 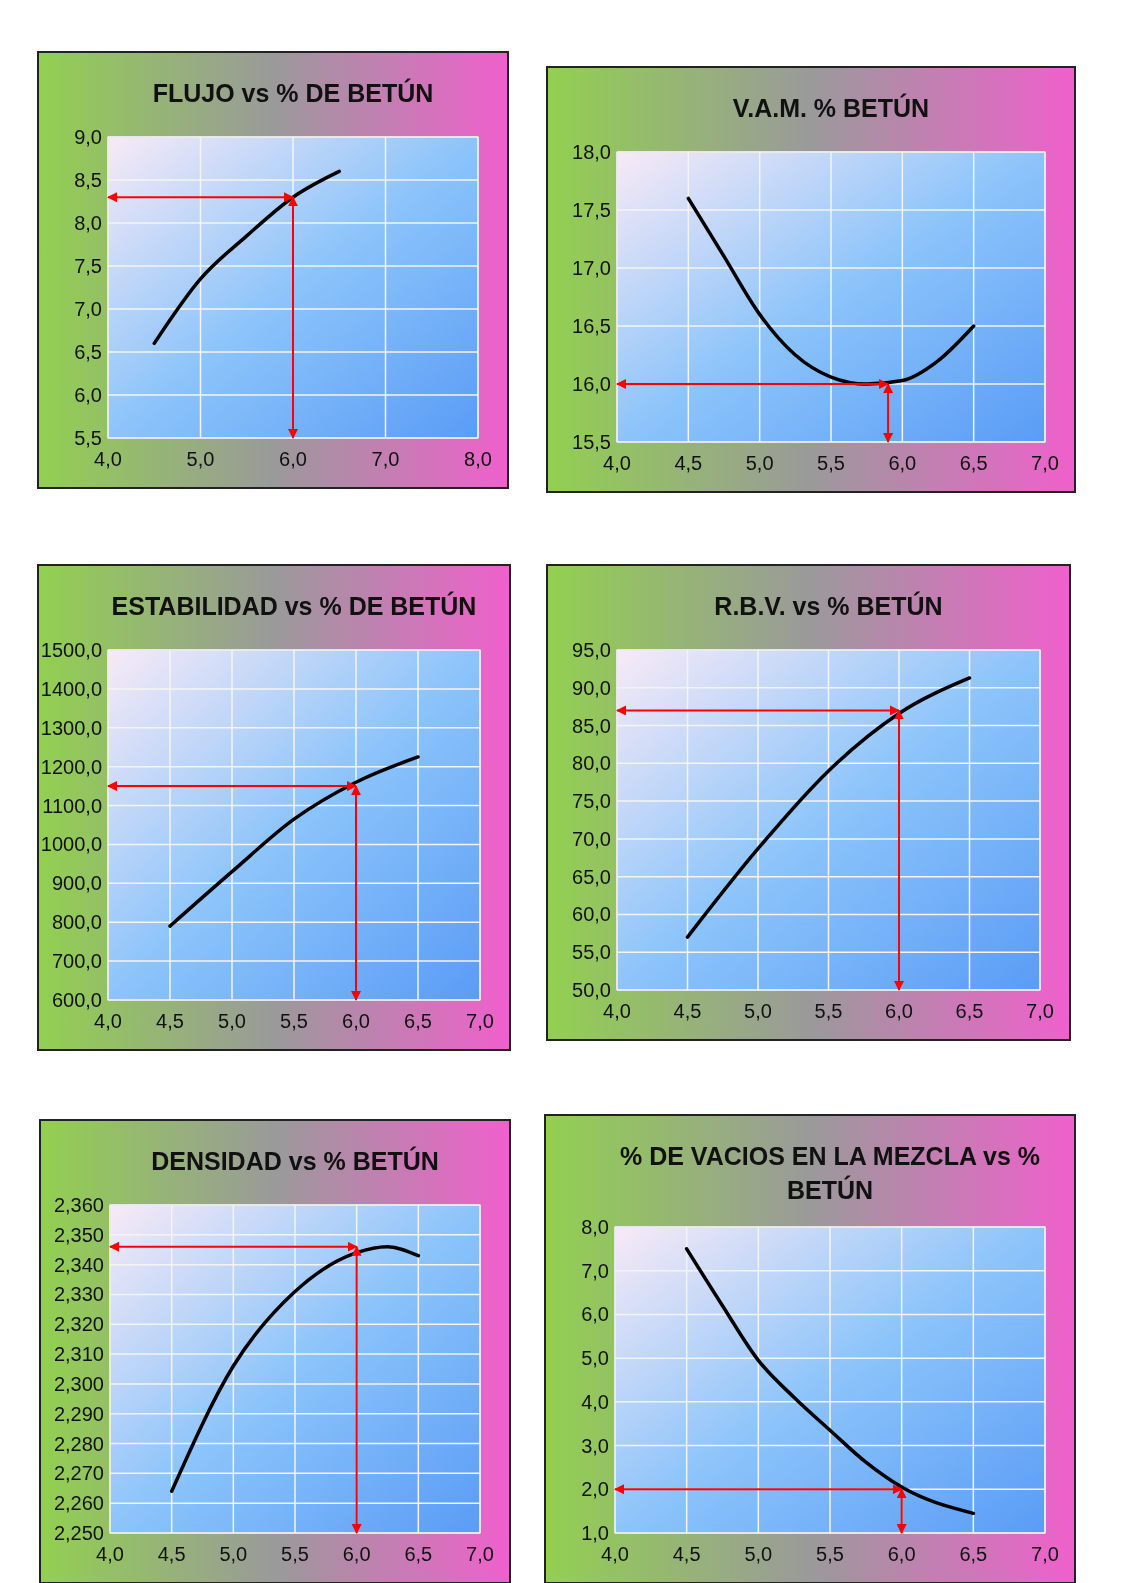 What do you see at coordinates (591, 763) in the screenshot?
I see `y-tick-label: 80,0` at bounding box center [591, 763].